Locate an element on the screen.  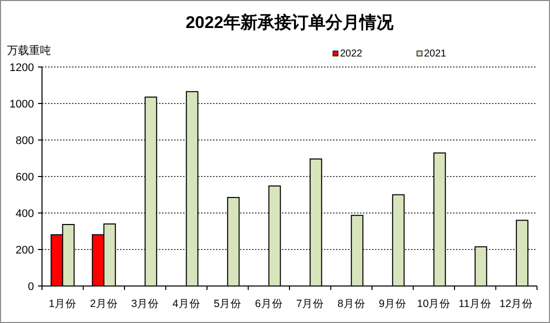
legend-label: 2022 is located at coordinates (351, 54).